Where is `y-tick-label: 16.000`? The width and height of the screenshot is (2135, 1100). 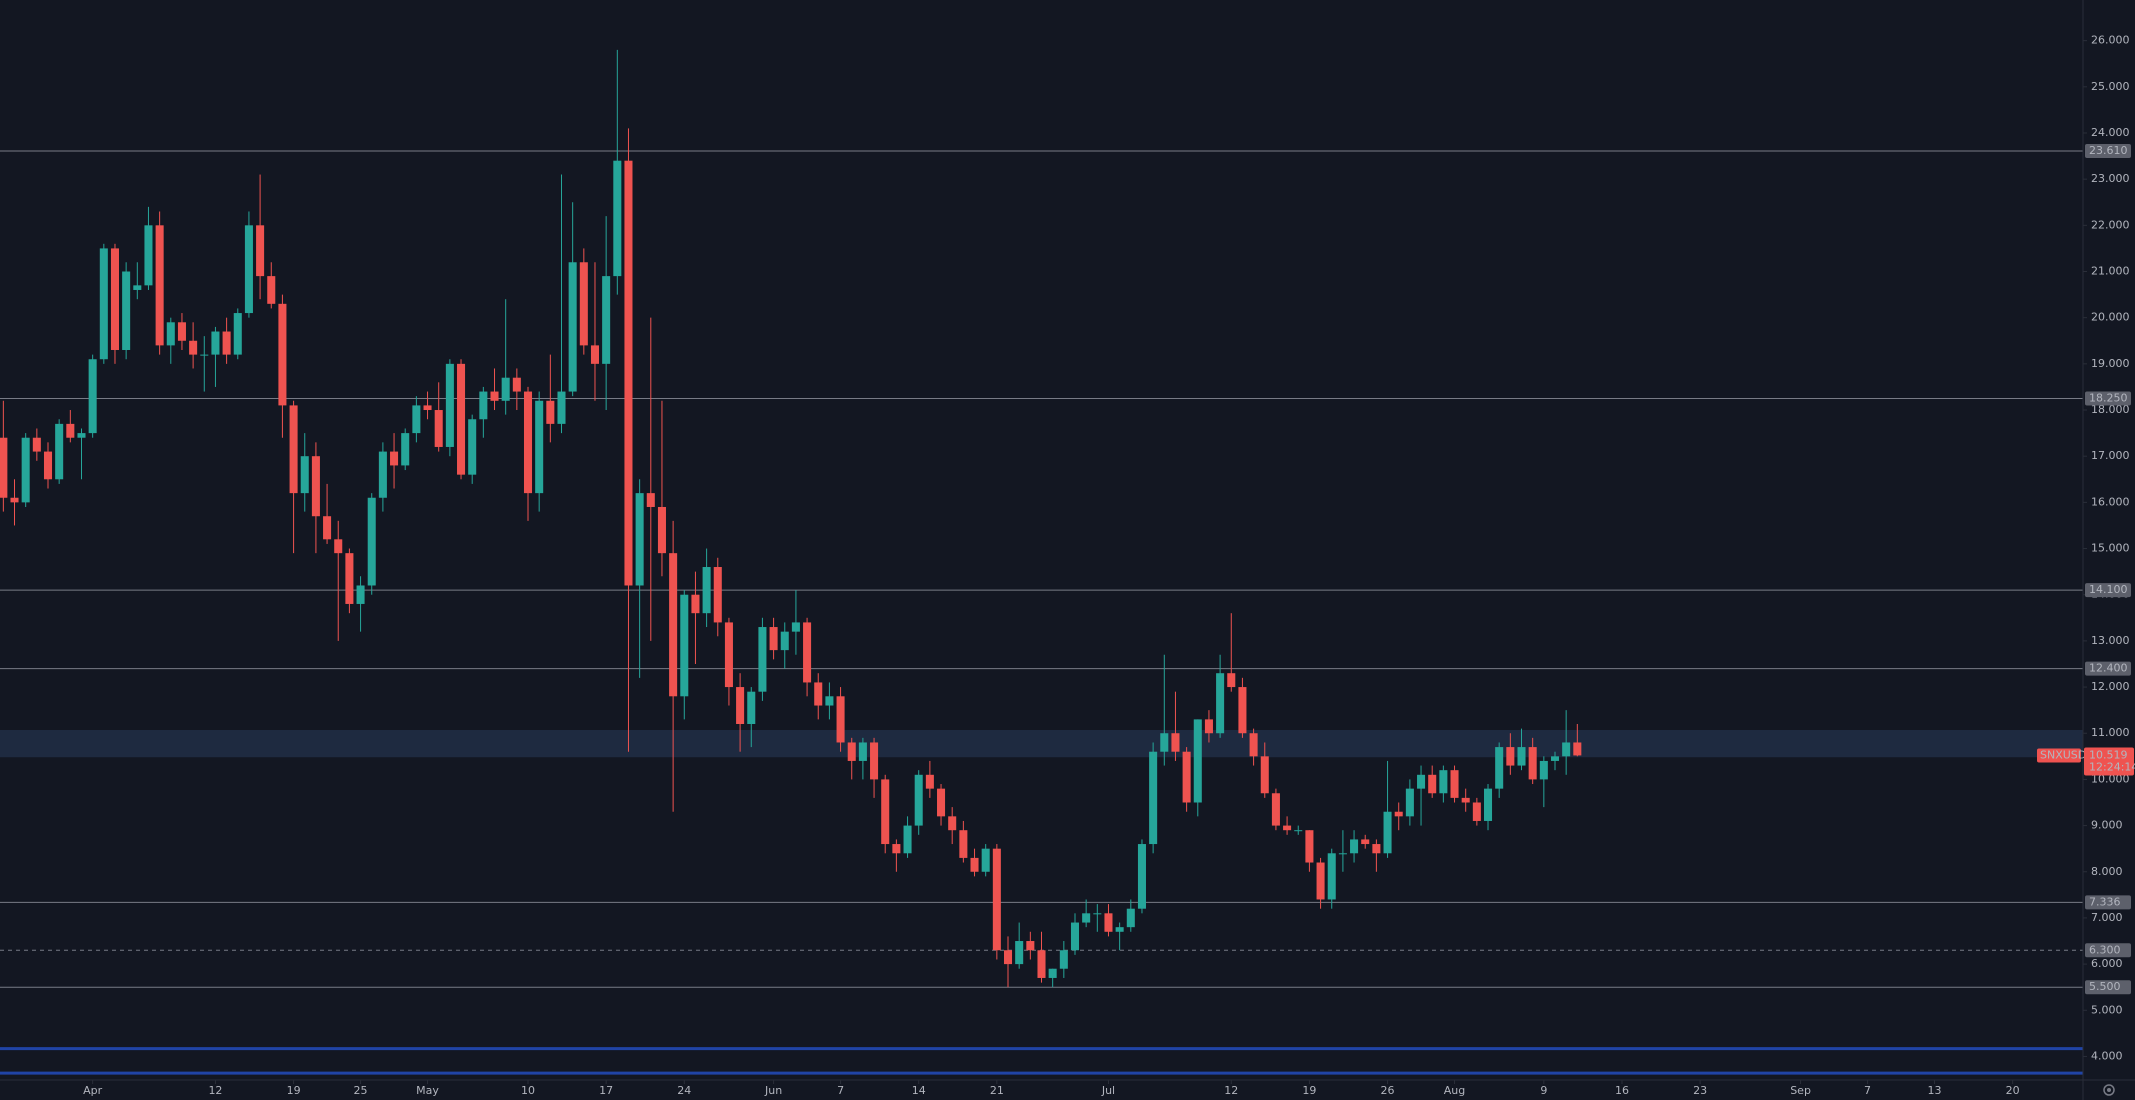
y-tick-label: 16.000 is located at coordinates (2110, 501).